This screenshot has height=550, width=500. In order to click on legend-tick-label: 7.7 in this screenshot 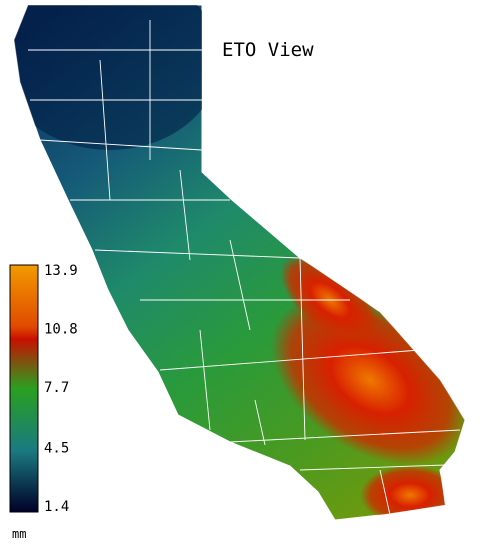, I will do `click(56, 388)`.